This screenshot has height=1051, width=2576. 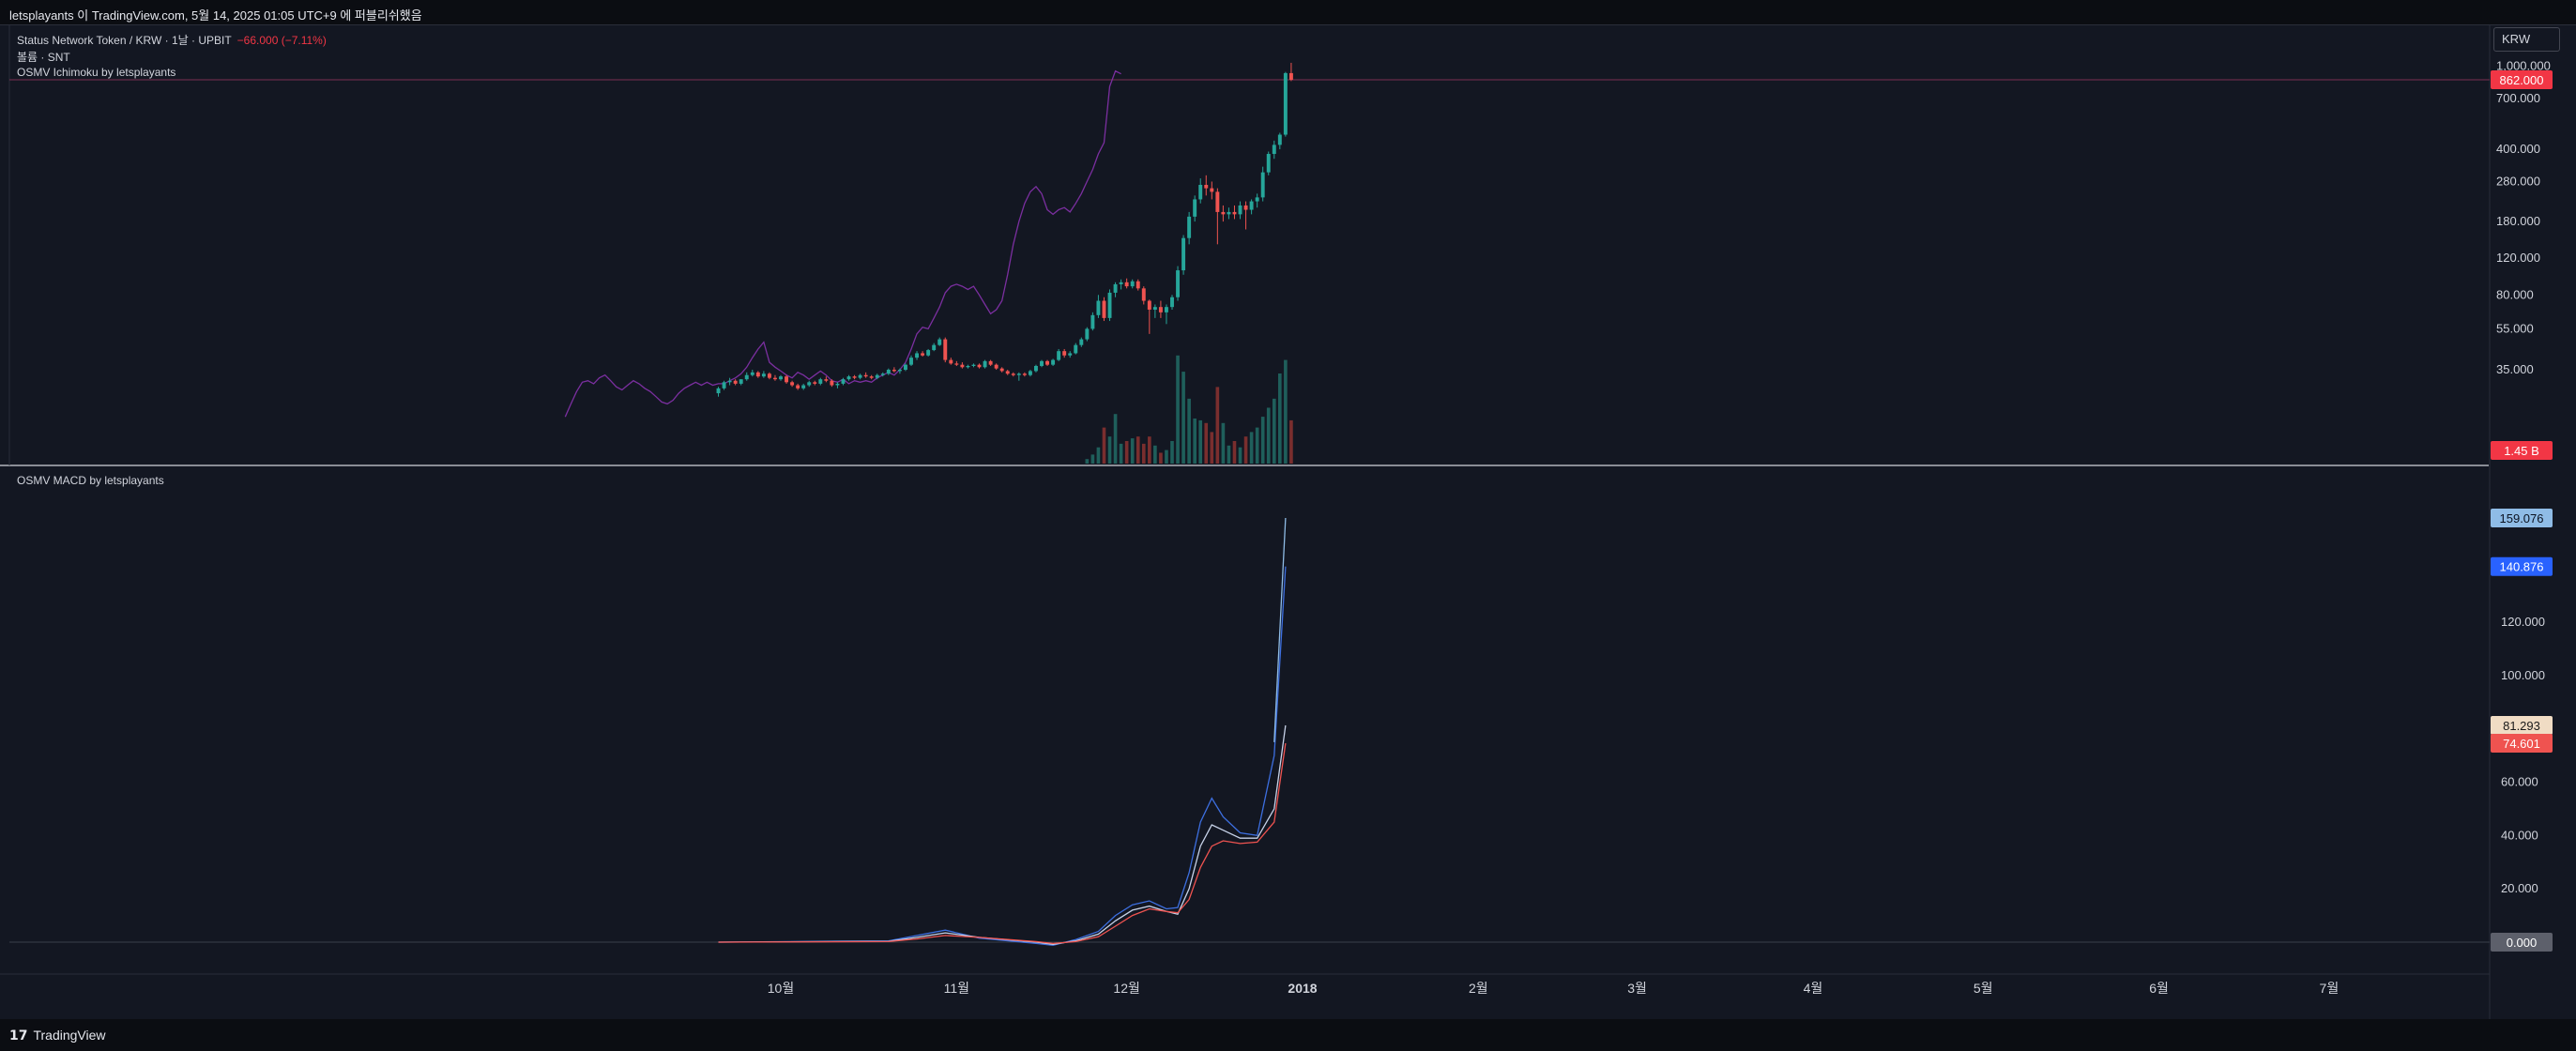 I want to click on time-axis-label: 3월, so click(x=1637, y=988).